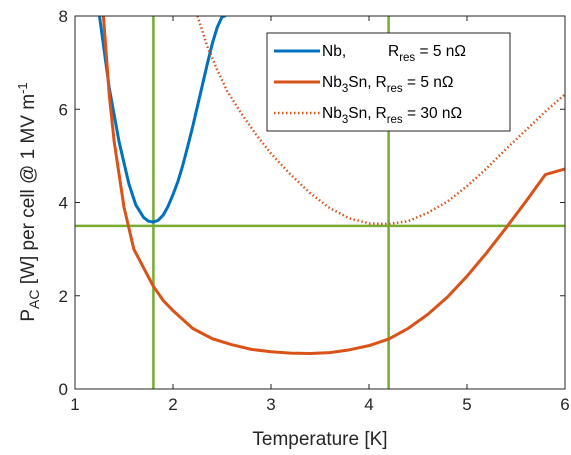 This screenshot has width=571, height=455. What do you see at coordinates (63, 203) in the screenshot?
I see `y-tick-label-2: 4` at bounding box center [63, 203].